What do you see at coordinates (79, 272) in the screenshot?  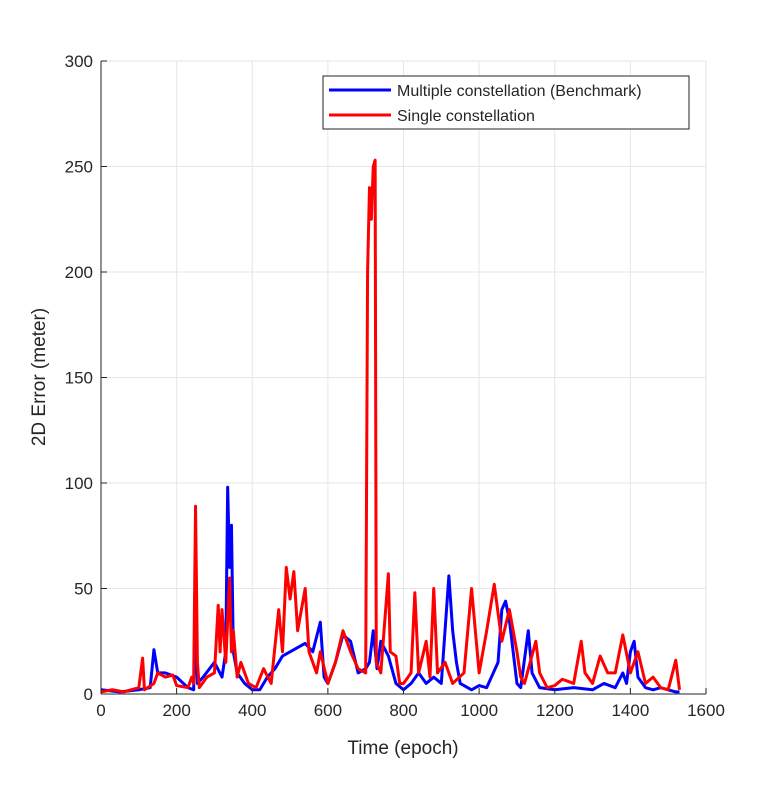 I see `y-tick-label: 200` at bounding box center [79, 272].